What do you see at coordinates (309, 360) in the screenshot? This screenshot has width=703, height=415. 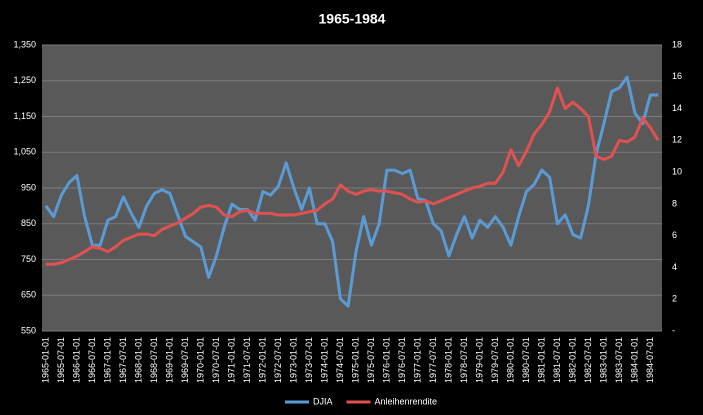 I see `x-tick-label: 1973-07-01` at bounding box center [309, 360].